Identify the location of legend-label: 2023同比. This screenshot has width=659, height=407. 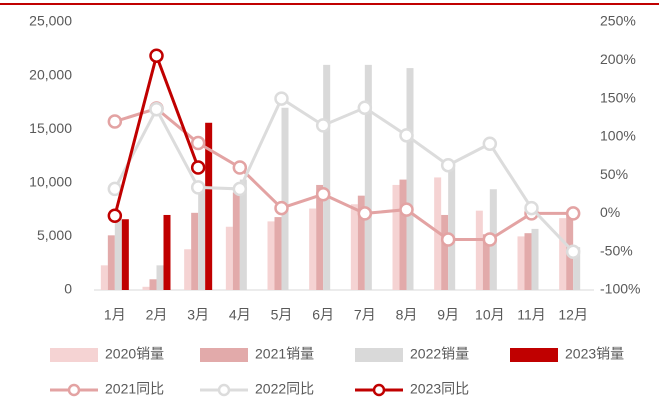
(439, 389).